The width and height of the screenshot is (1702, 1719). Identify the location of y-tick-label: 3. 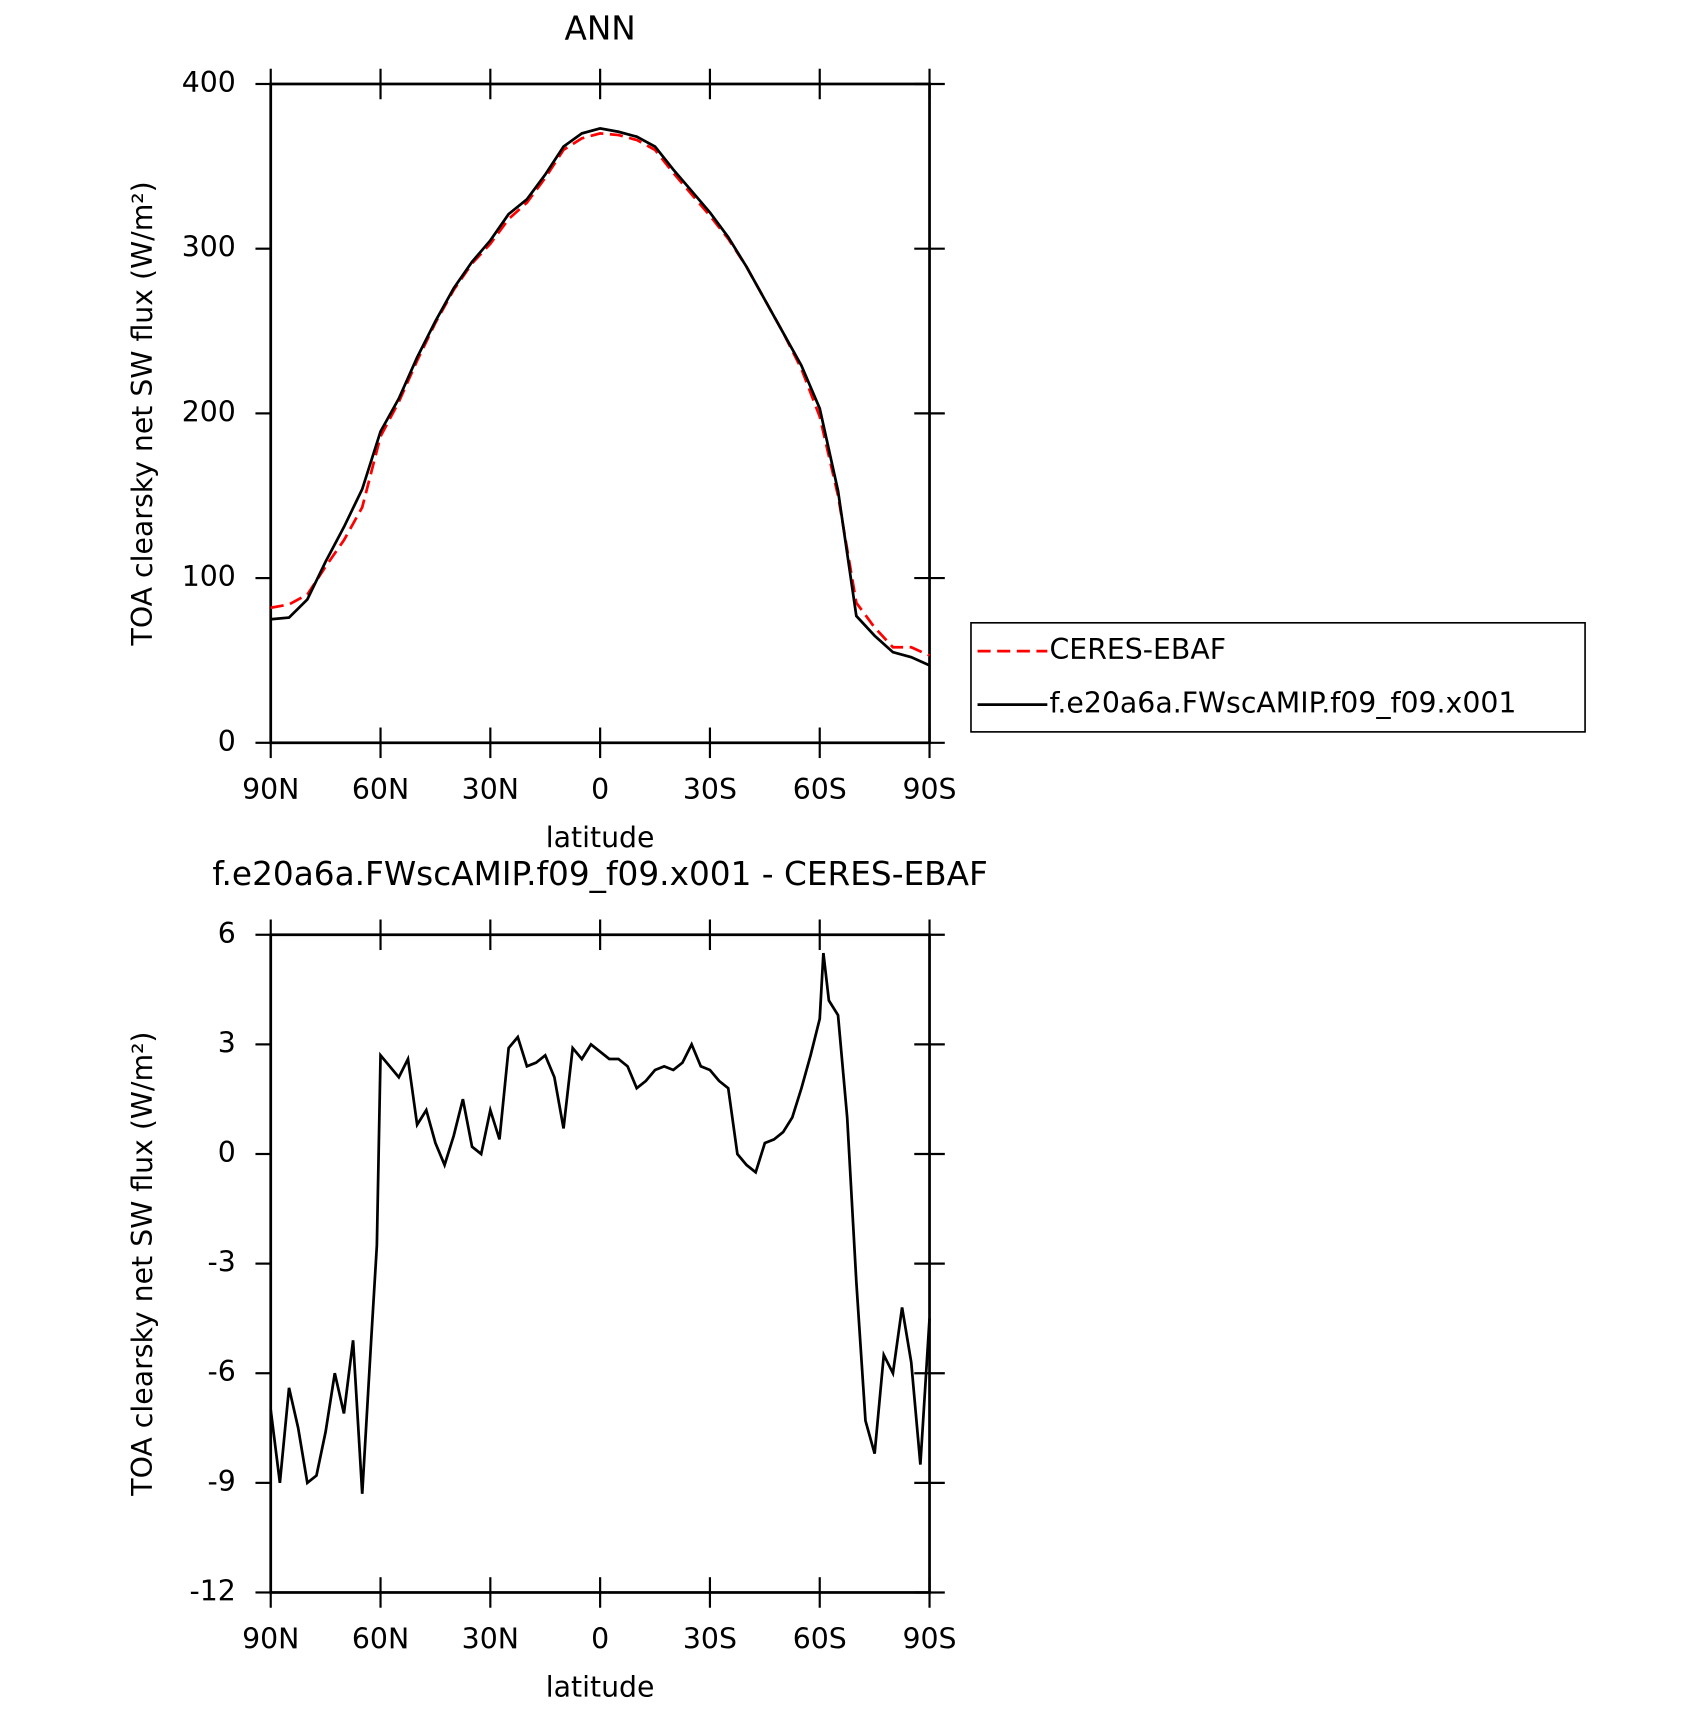
(227, 1042).